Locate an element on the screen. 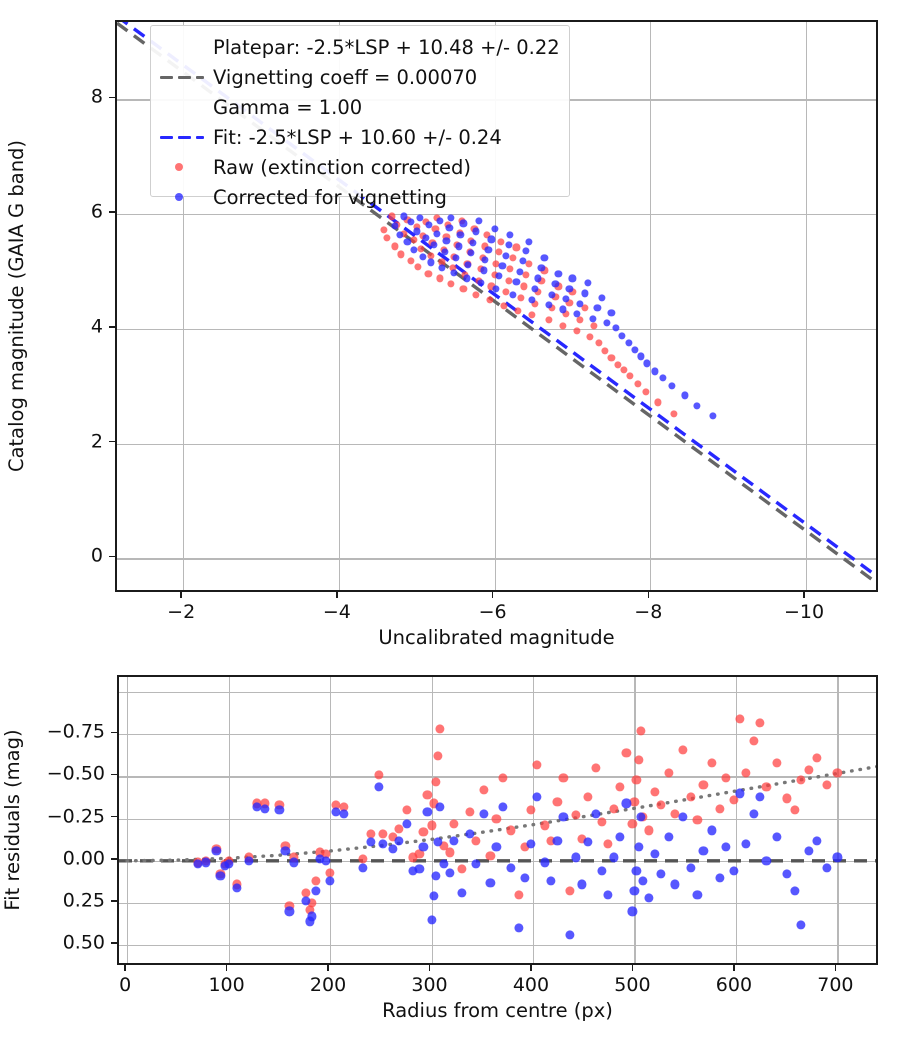 The width and height of the screenshot is (900, 1050). axis-title-y: Fit residuals (mag) is located at coordinates (12, 820).